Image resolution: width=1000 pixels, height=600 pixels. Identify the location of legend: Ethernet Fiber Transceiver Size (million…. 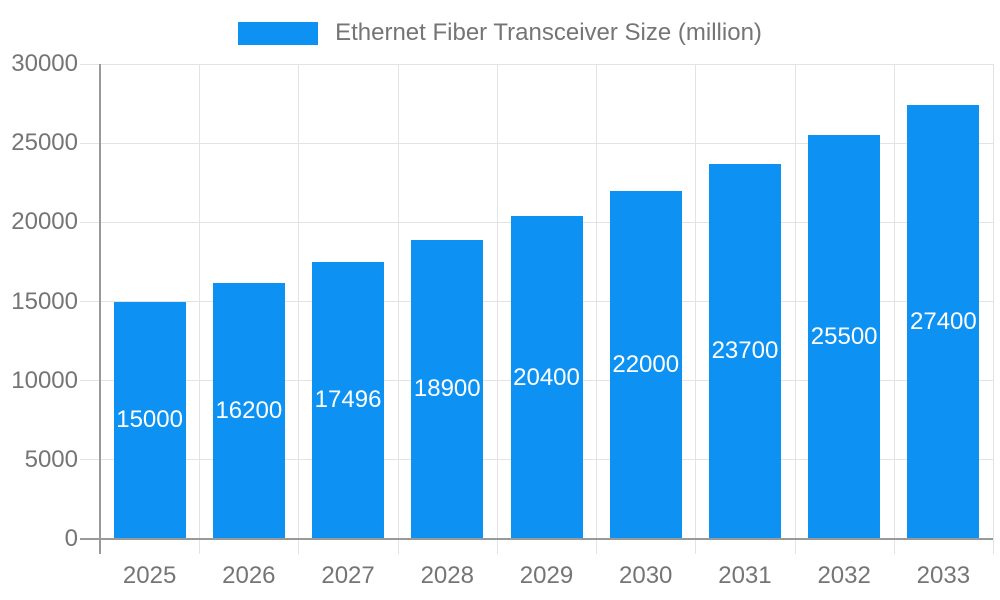
(500, 33).